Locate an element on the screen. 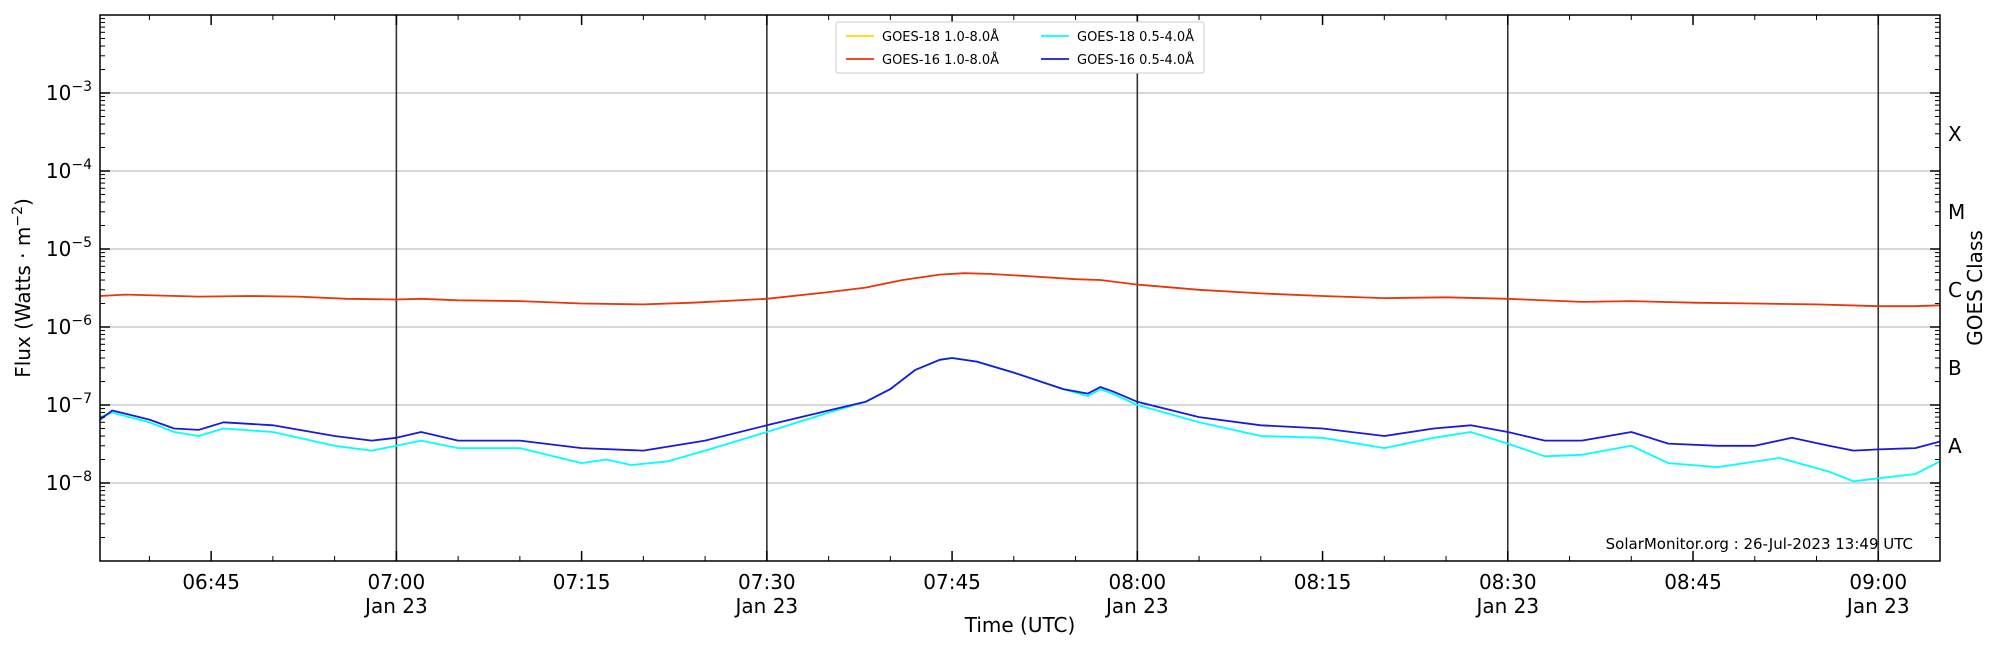 This screenshot has width=2000, height=650. x-tick-label: 06:45 is located at coordinates (211, 582).